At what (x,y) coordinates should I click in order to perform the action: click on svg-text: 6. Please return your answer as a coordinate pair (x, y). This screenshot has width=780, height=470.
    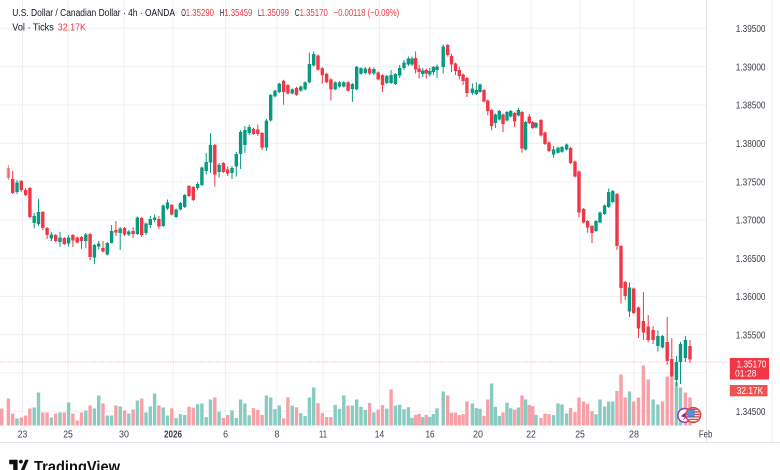
    Looking at the image, I should click on (225, 435).